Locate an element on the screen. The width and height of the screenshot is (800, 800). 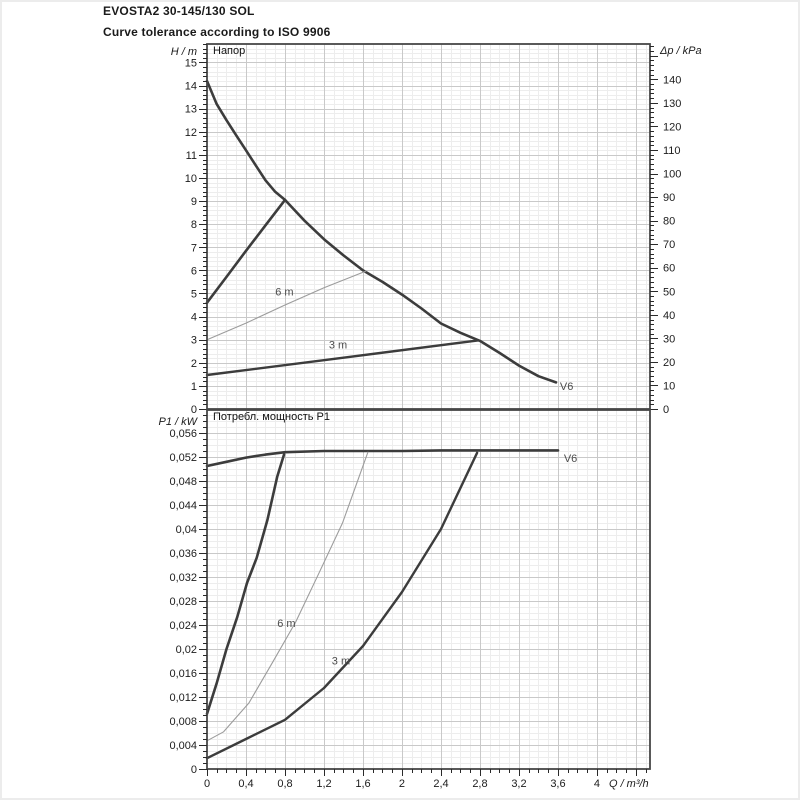
y2-tick-label: 40 is located at coordinates (669, 316).